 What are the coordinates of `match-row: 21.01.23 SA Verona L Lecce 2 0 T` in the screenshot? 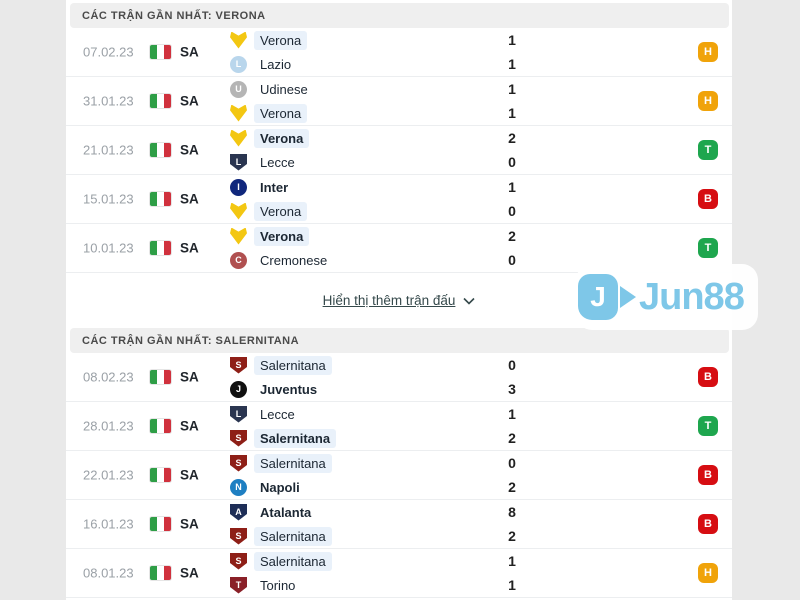 It's located at (399, 150).